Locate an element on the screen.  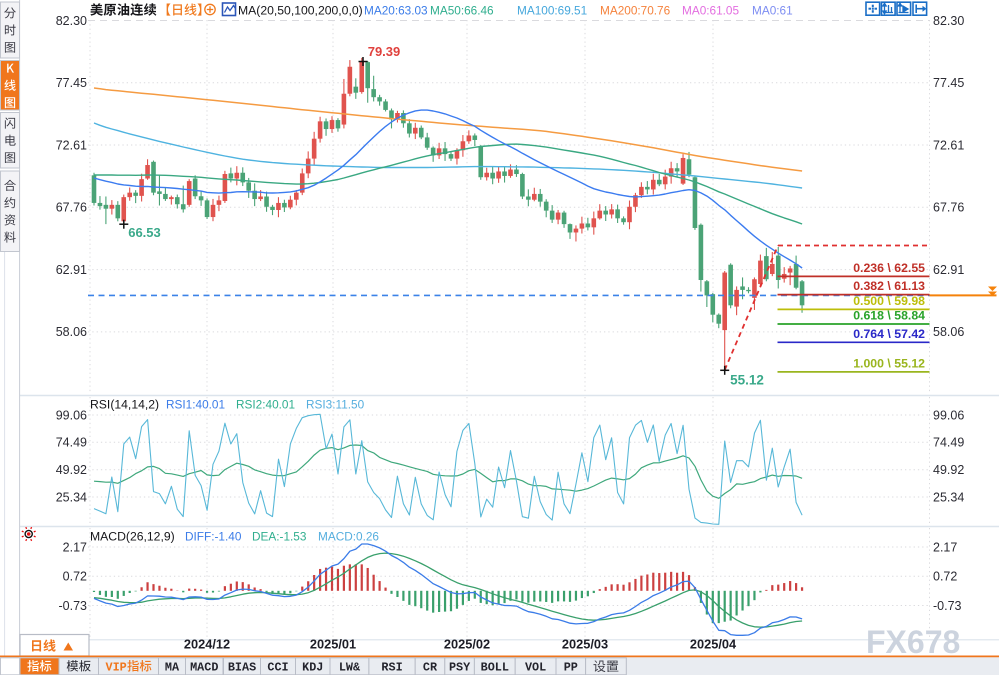
svg-text: 0.764 \ 57.42 is located at coordinates (889, 334).